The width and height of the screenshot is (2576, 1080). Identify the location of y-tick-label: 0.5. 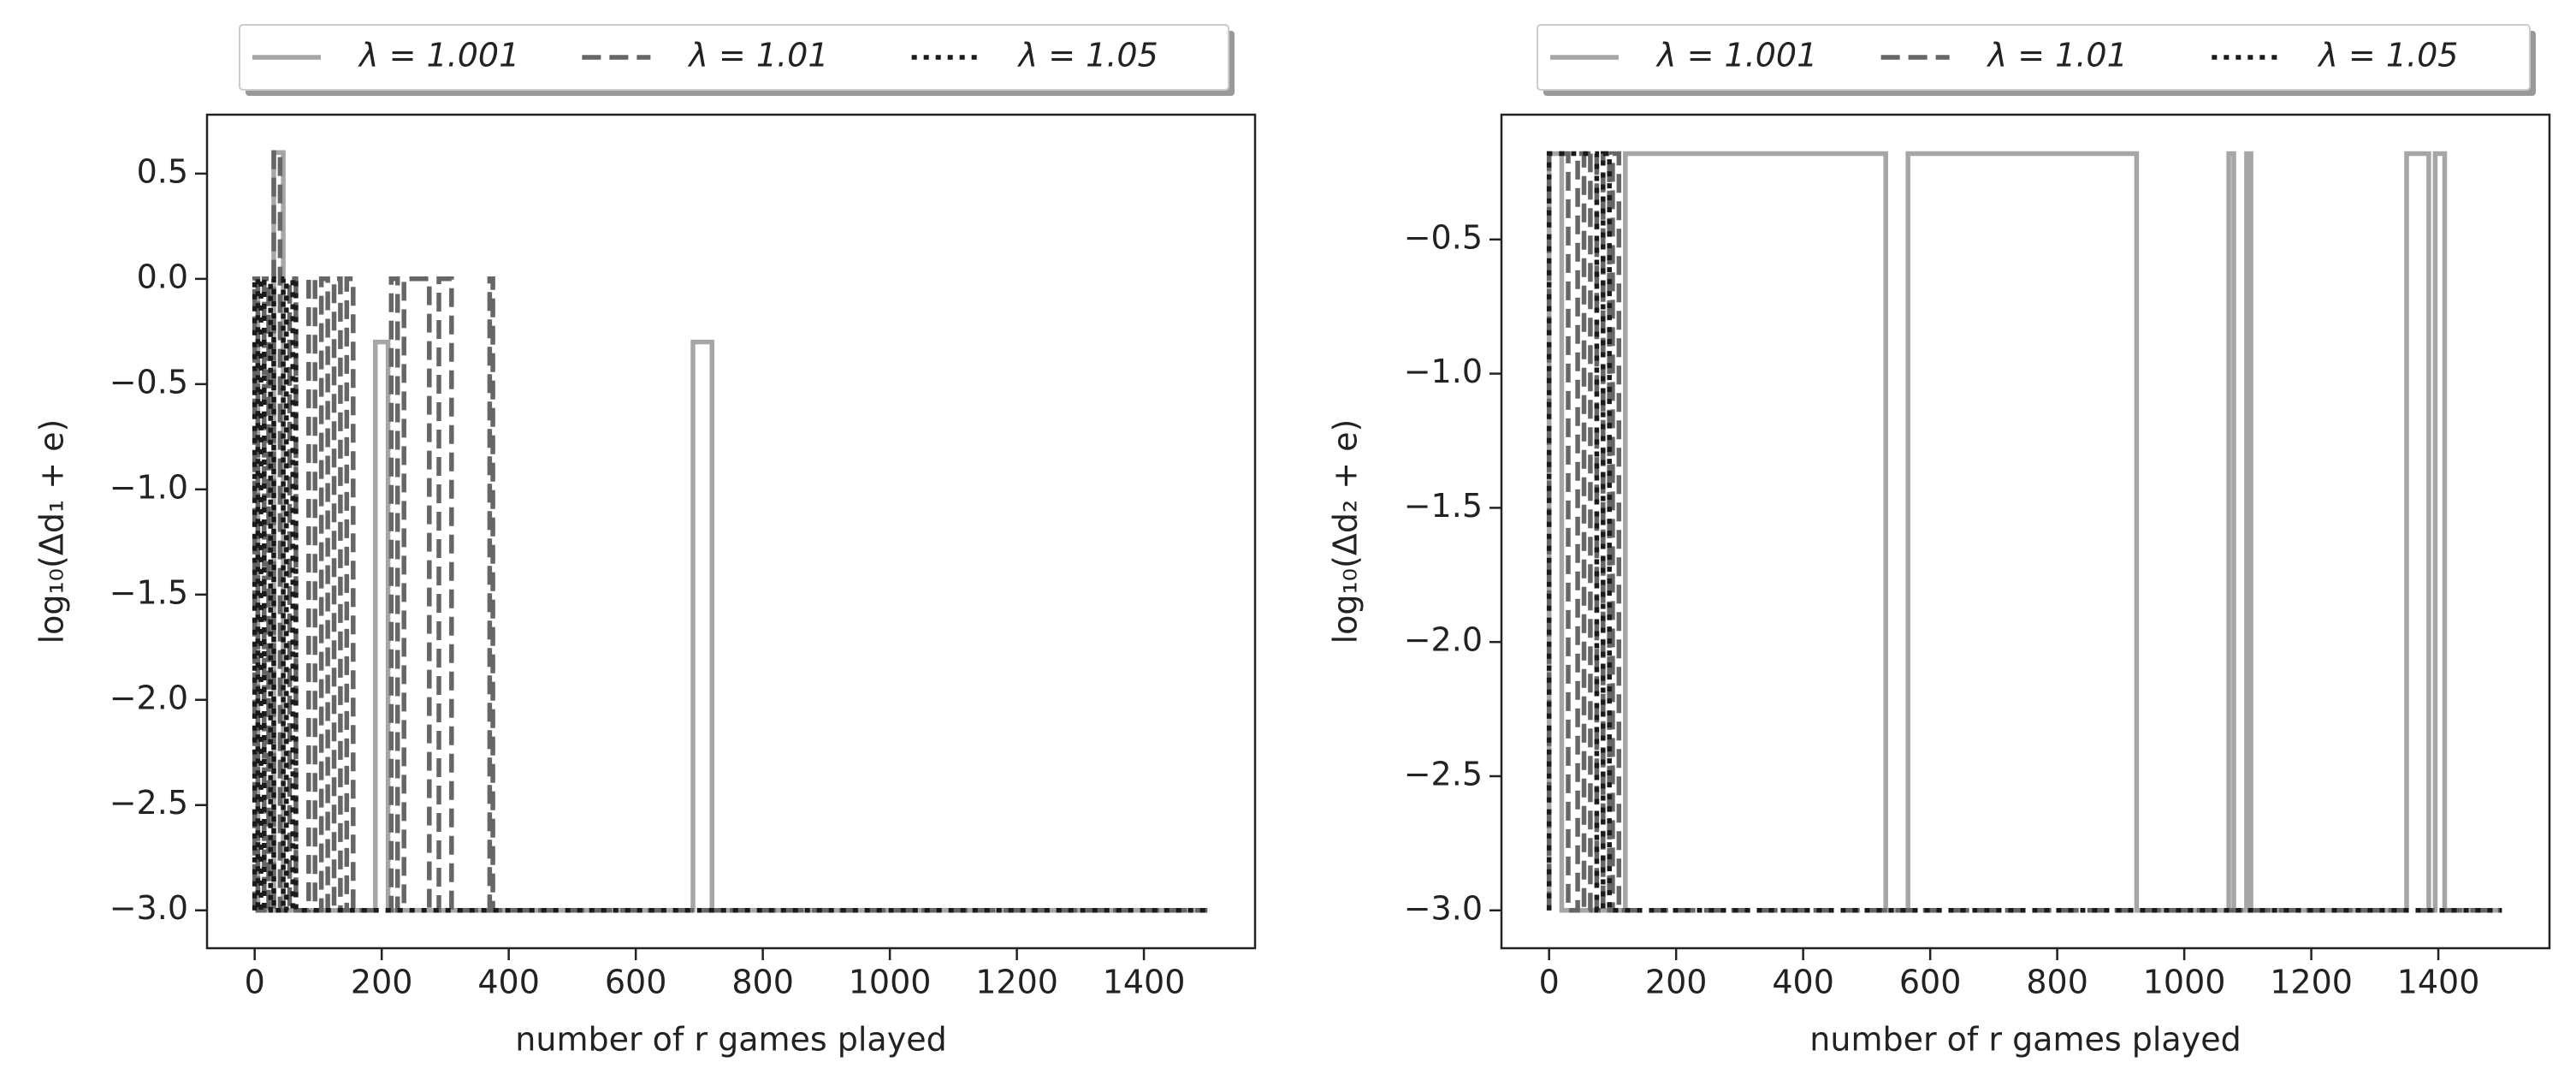
(162, 171).